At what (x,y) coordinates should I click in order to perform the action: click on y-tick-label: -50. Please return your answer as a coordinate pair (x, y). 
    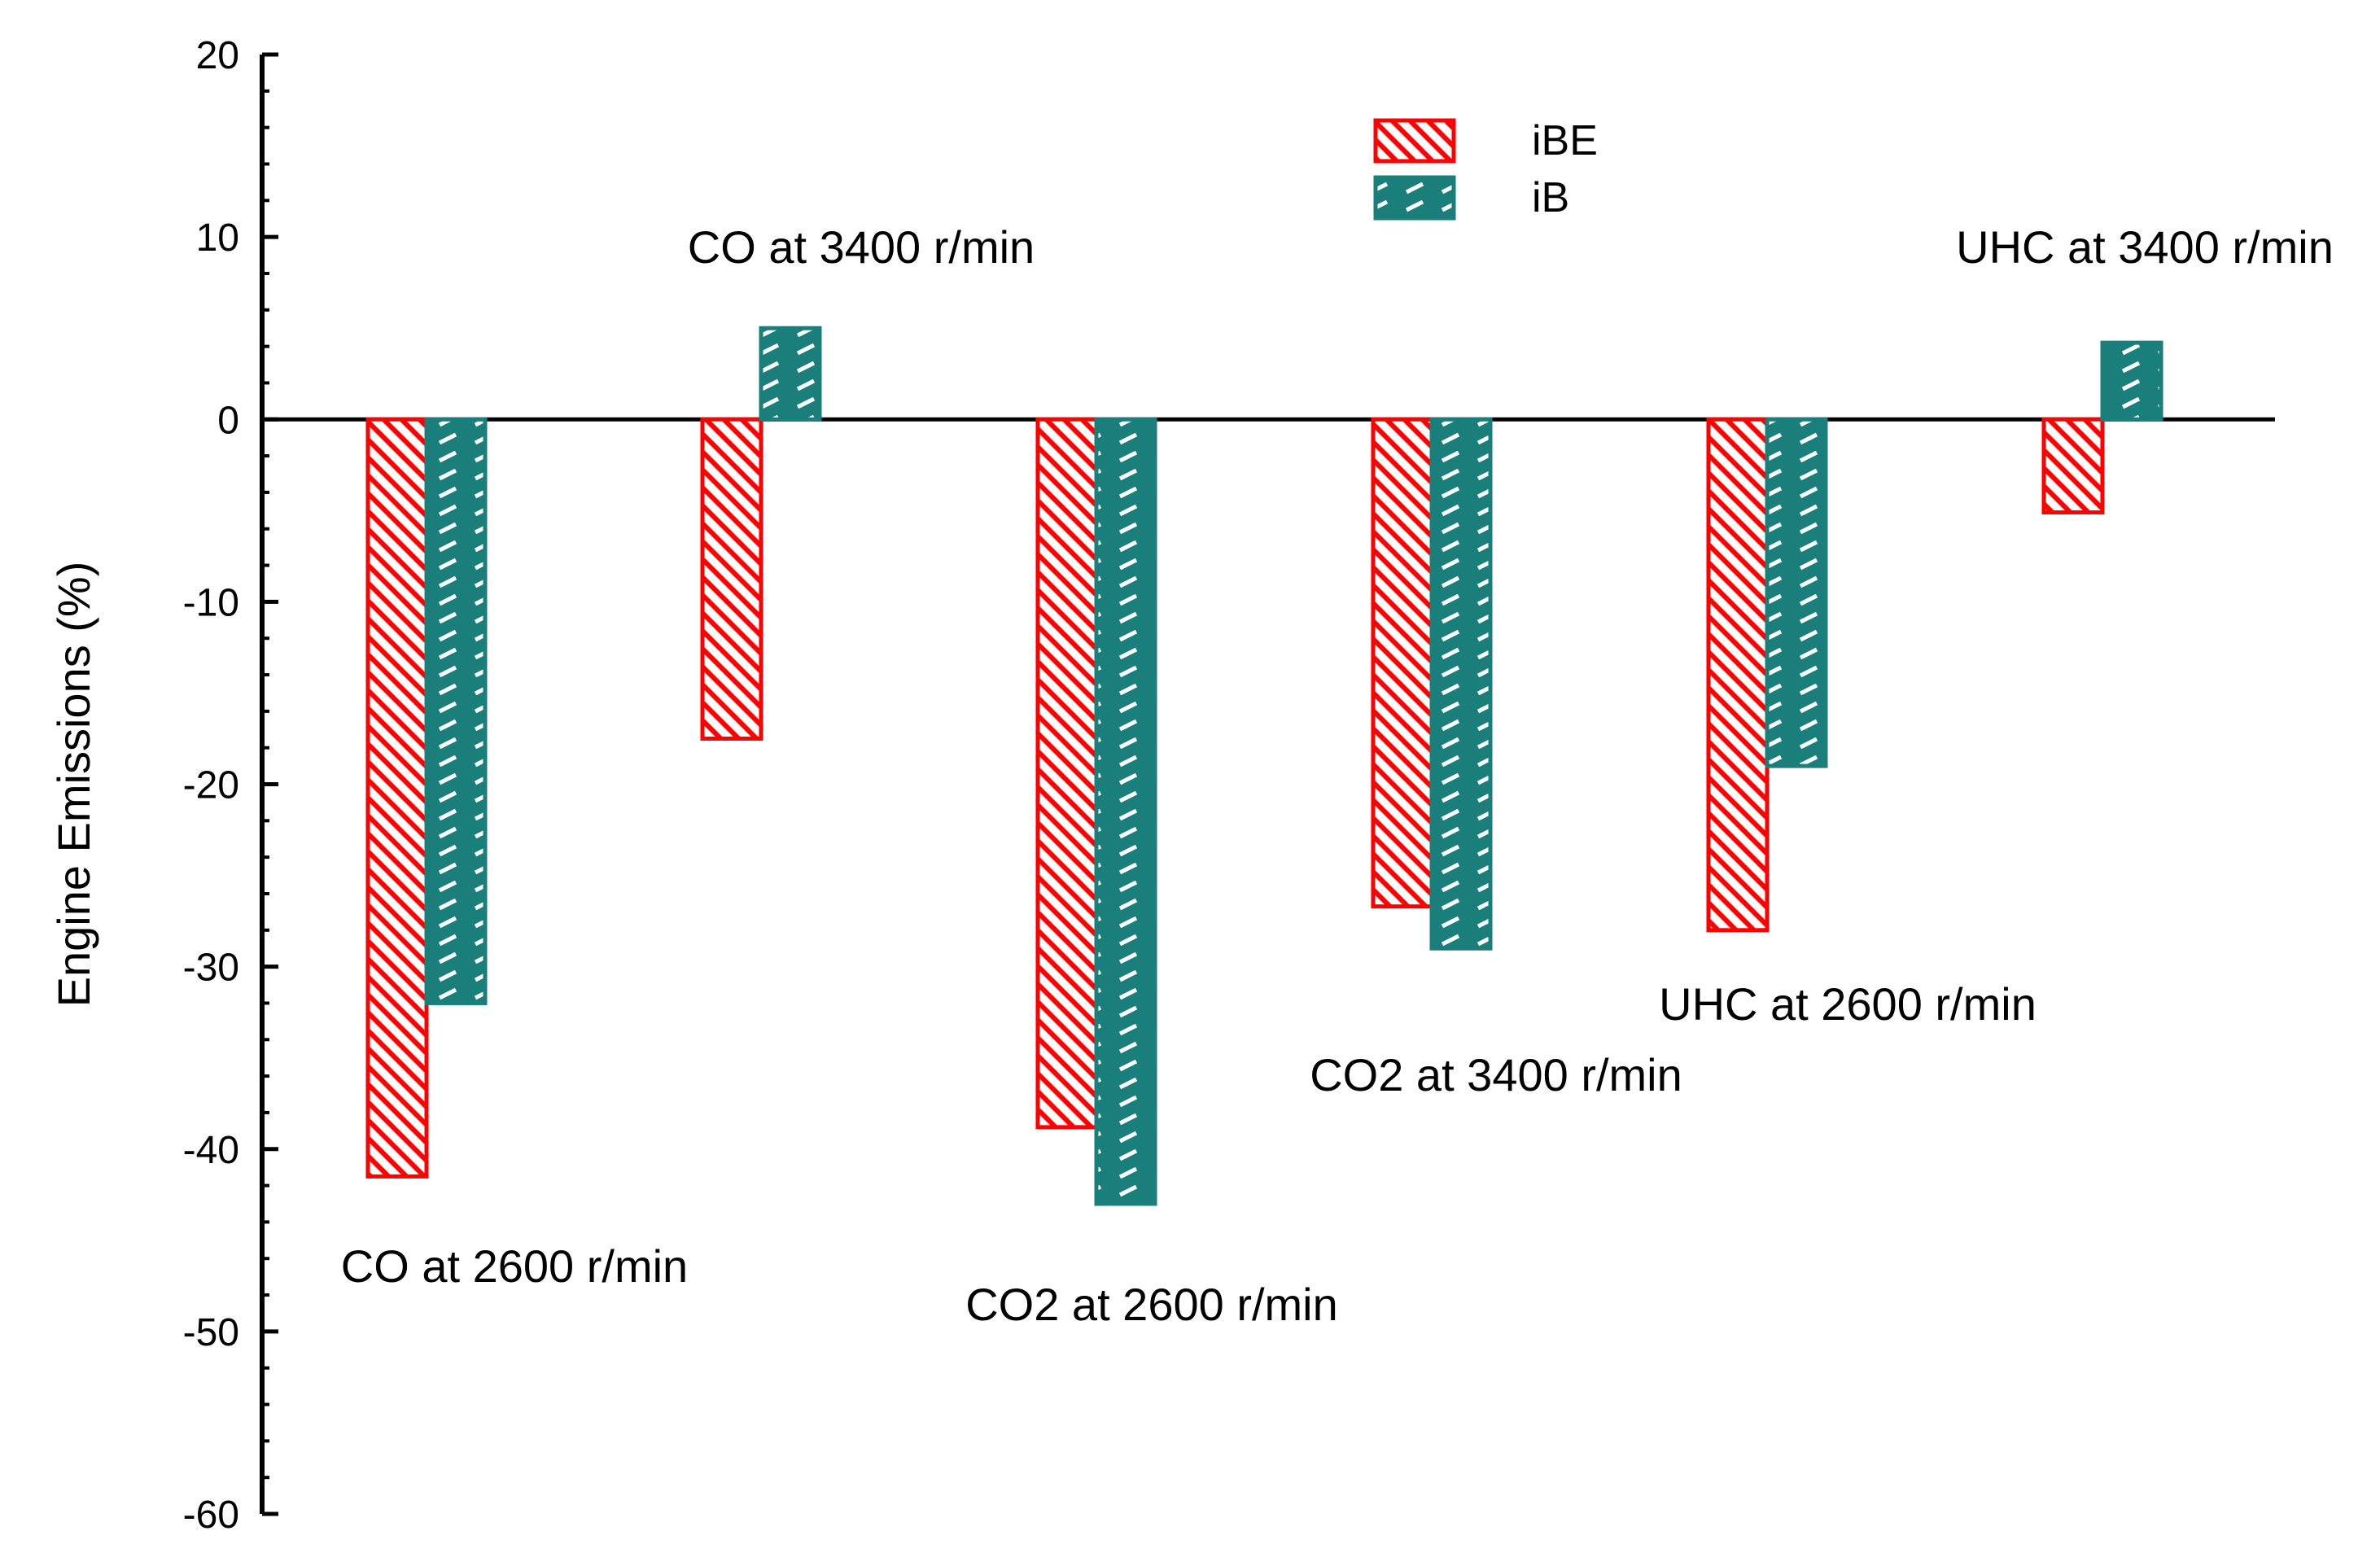
    Looking at the image, I should click on (211, 1332).